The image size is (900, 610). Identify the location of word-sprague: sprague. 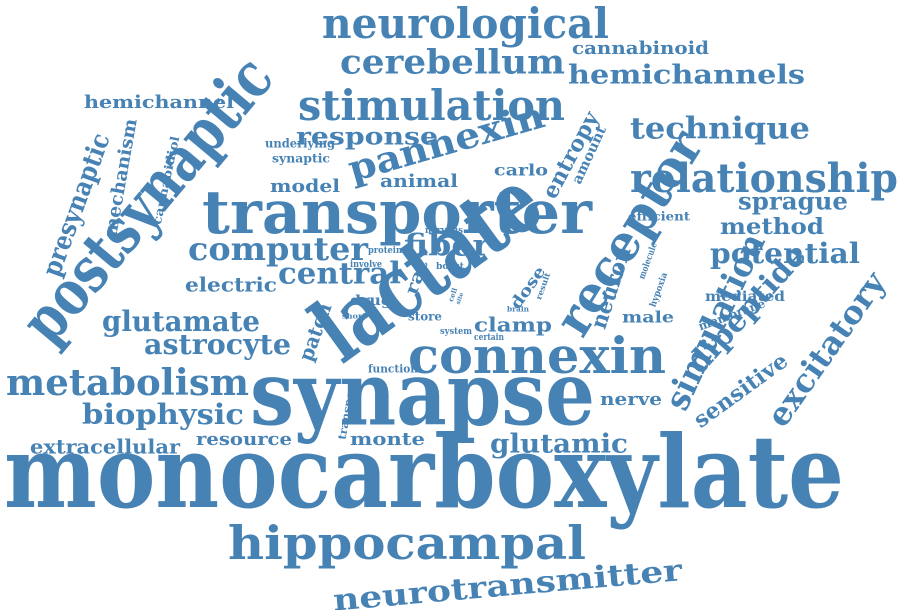
(793, 201).